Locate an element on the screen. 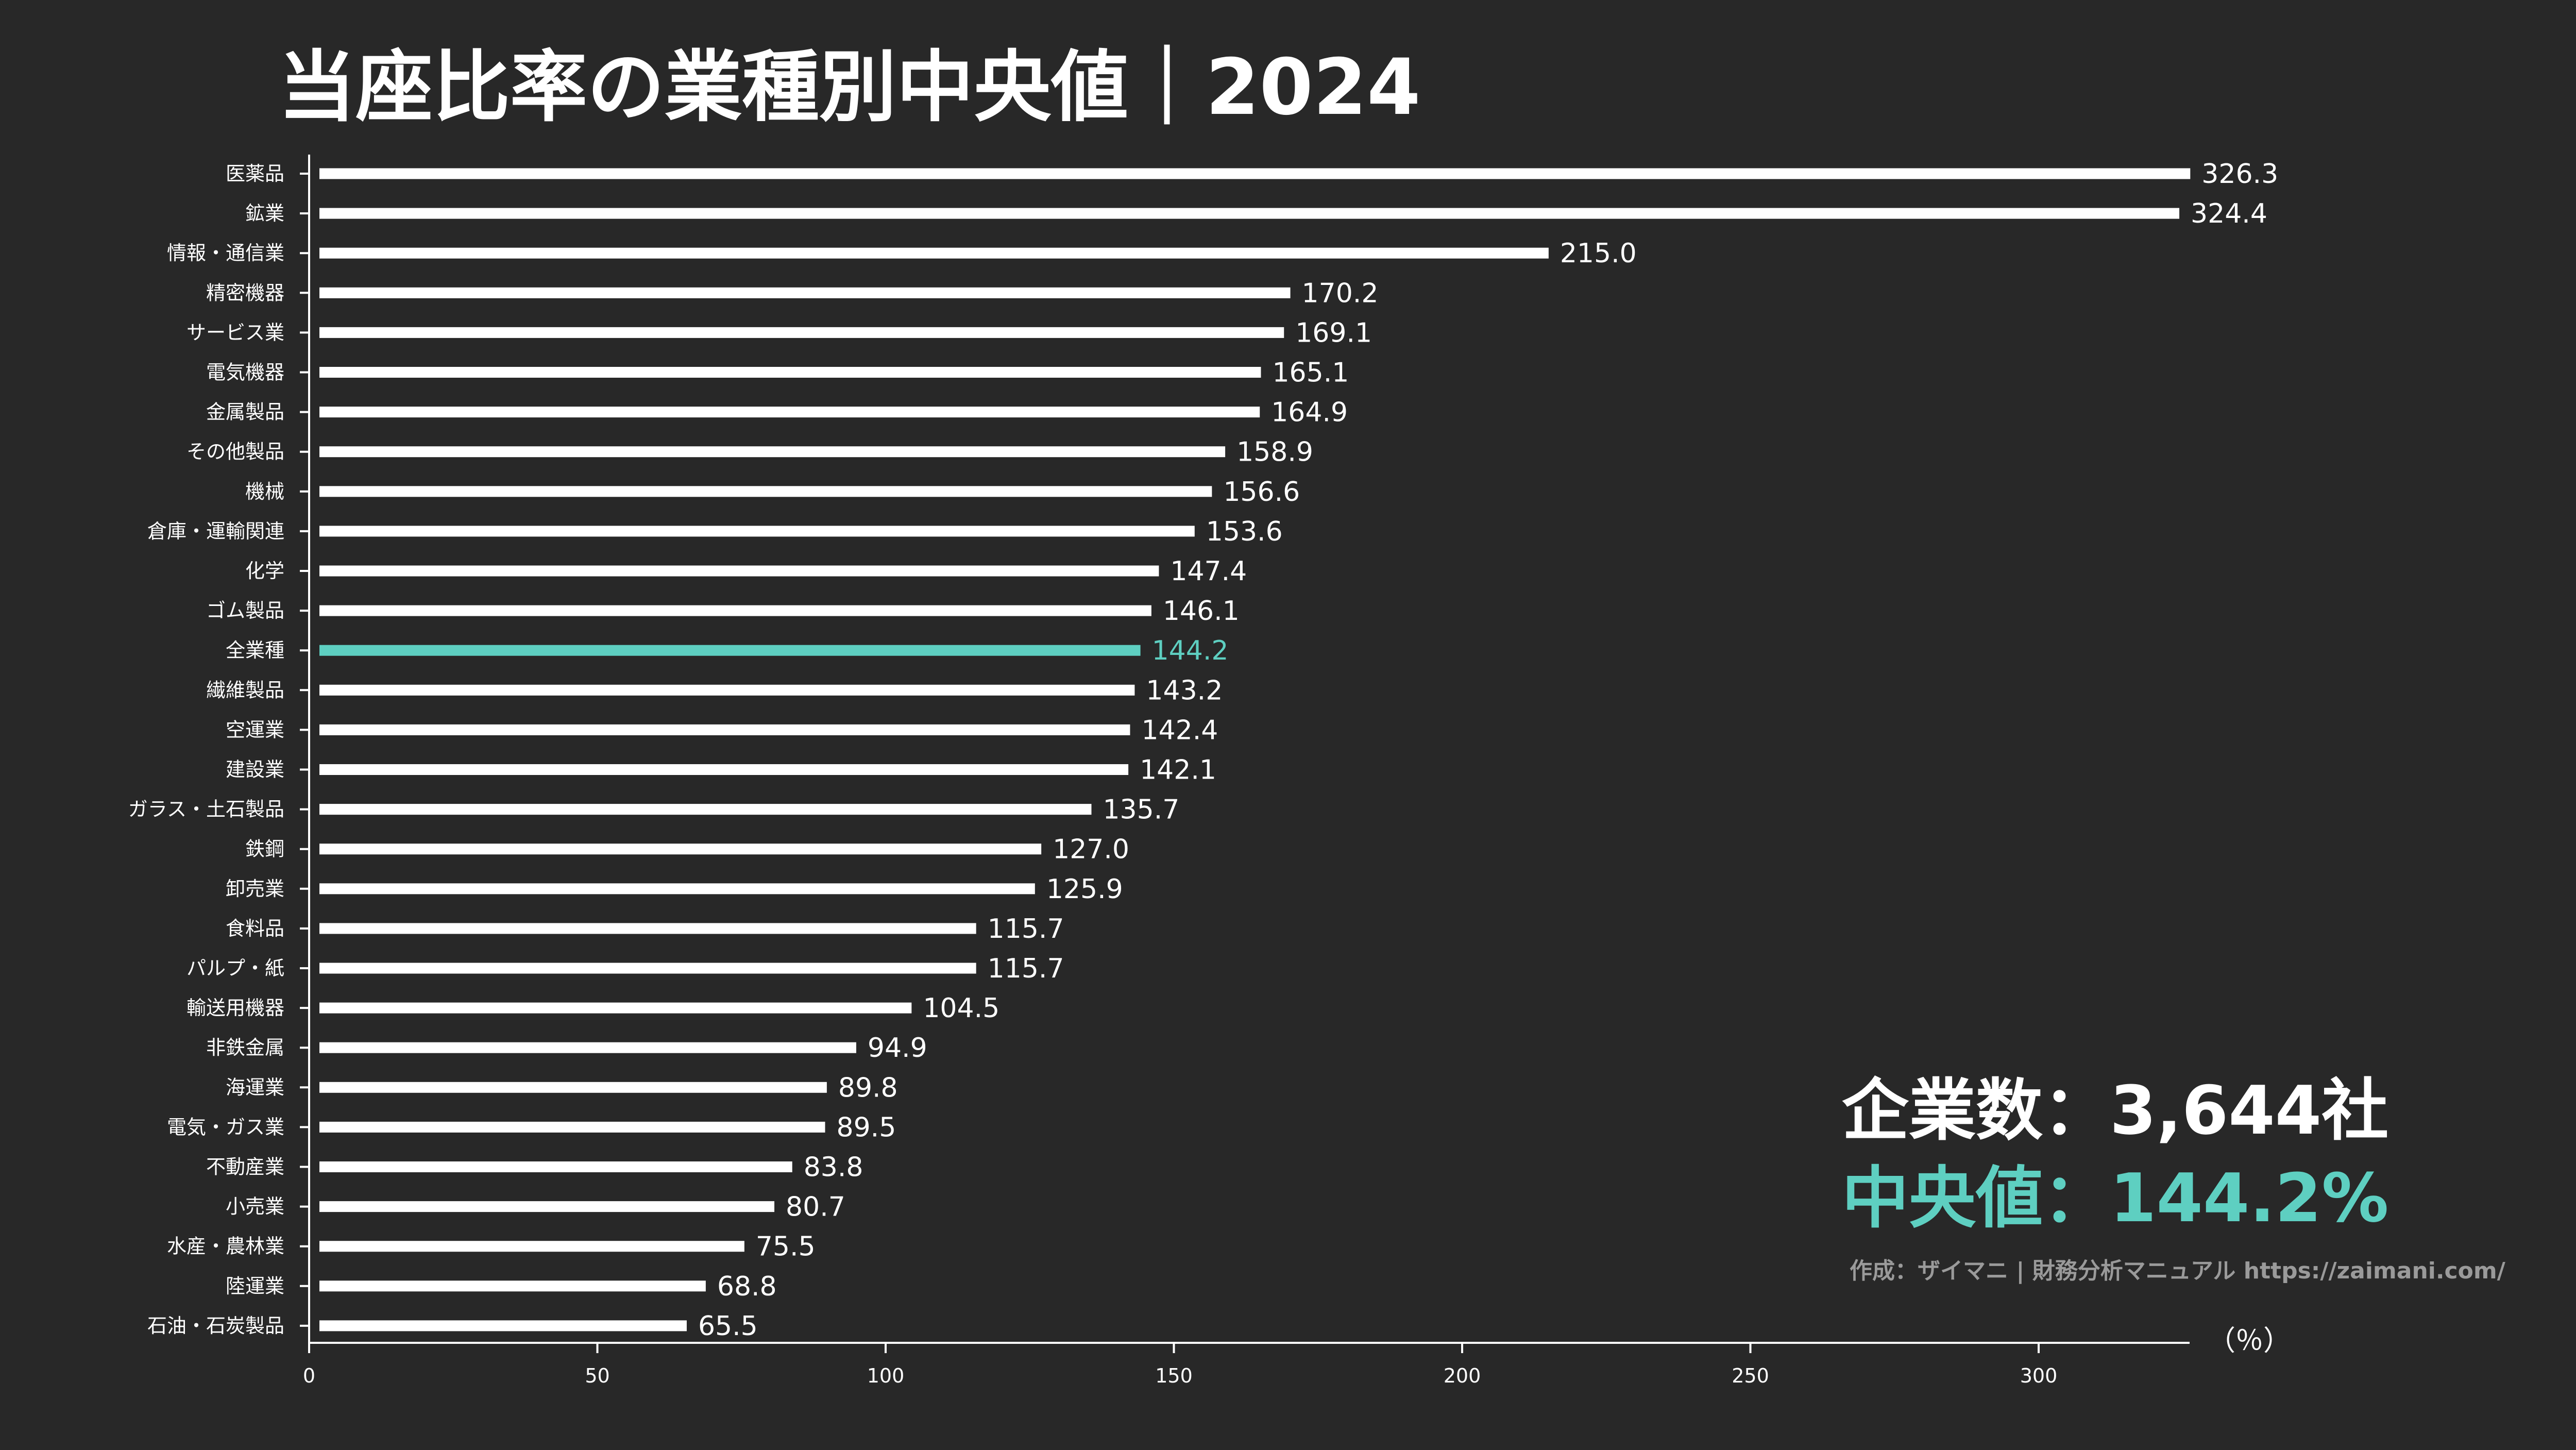 This screenshot has width=2576, height=1450. value-label: 326.3 is located at coordinates (2239, 174).